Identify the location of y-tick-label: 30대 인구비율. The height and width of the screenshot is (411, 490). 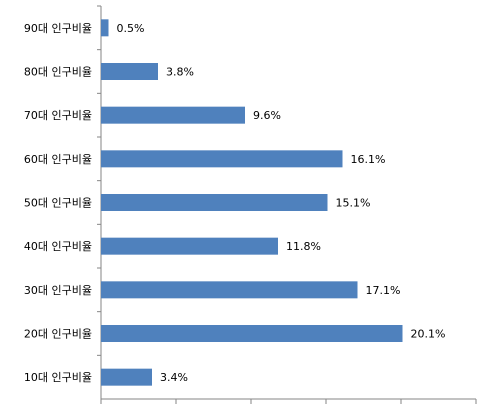
(58, 290).